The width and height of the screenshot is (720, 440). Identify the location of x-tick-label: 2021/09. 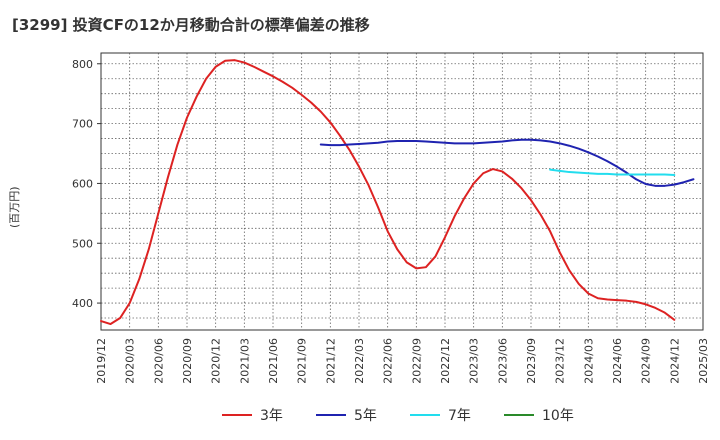
(302, 361).